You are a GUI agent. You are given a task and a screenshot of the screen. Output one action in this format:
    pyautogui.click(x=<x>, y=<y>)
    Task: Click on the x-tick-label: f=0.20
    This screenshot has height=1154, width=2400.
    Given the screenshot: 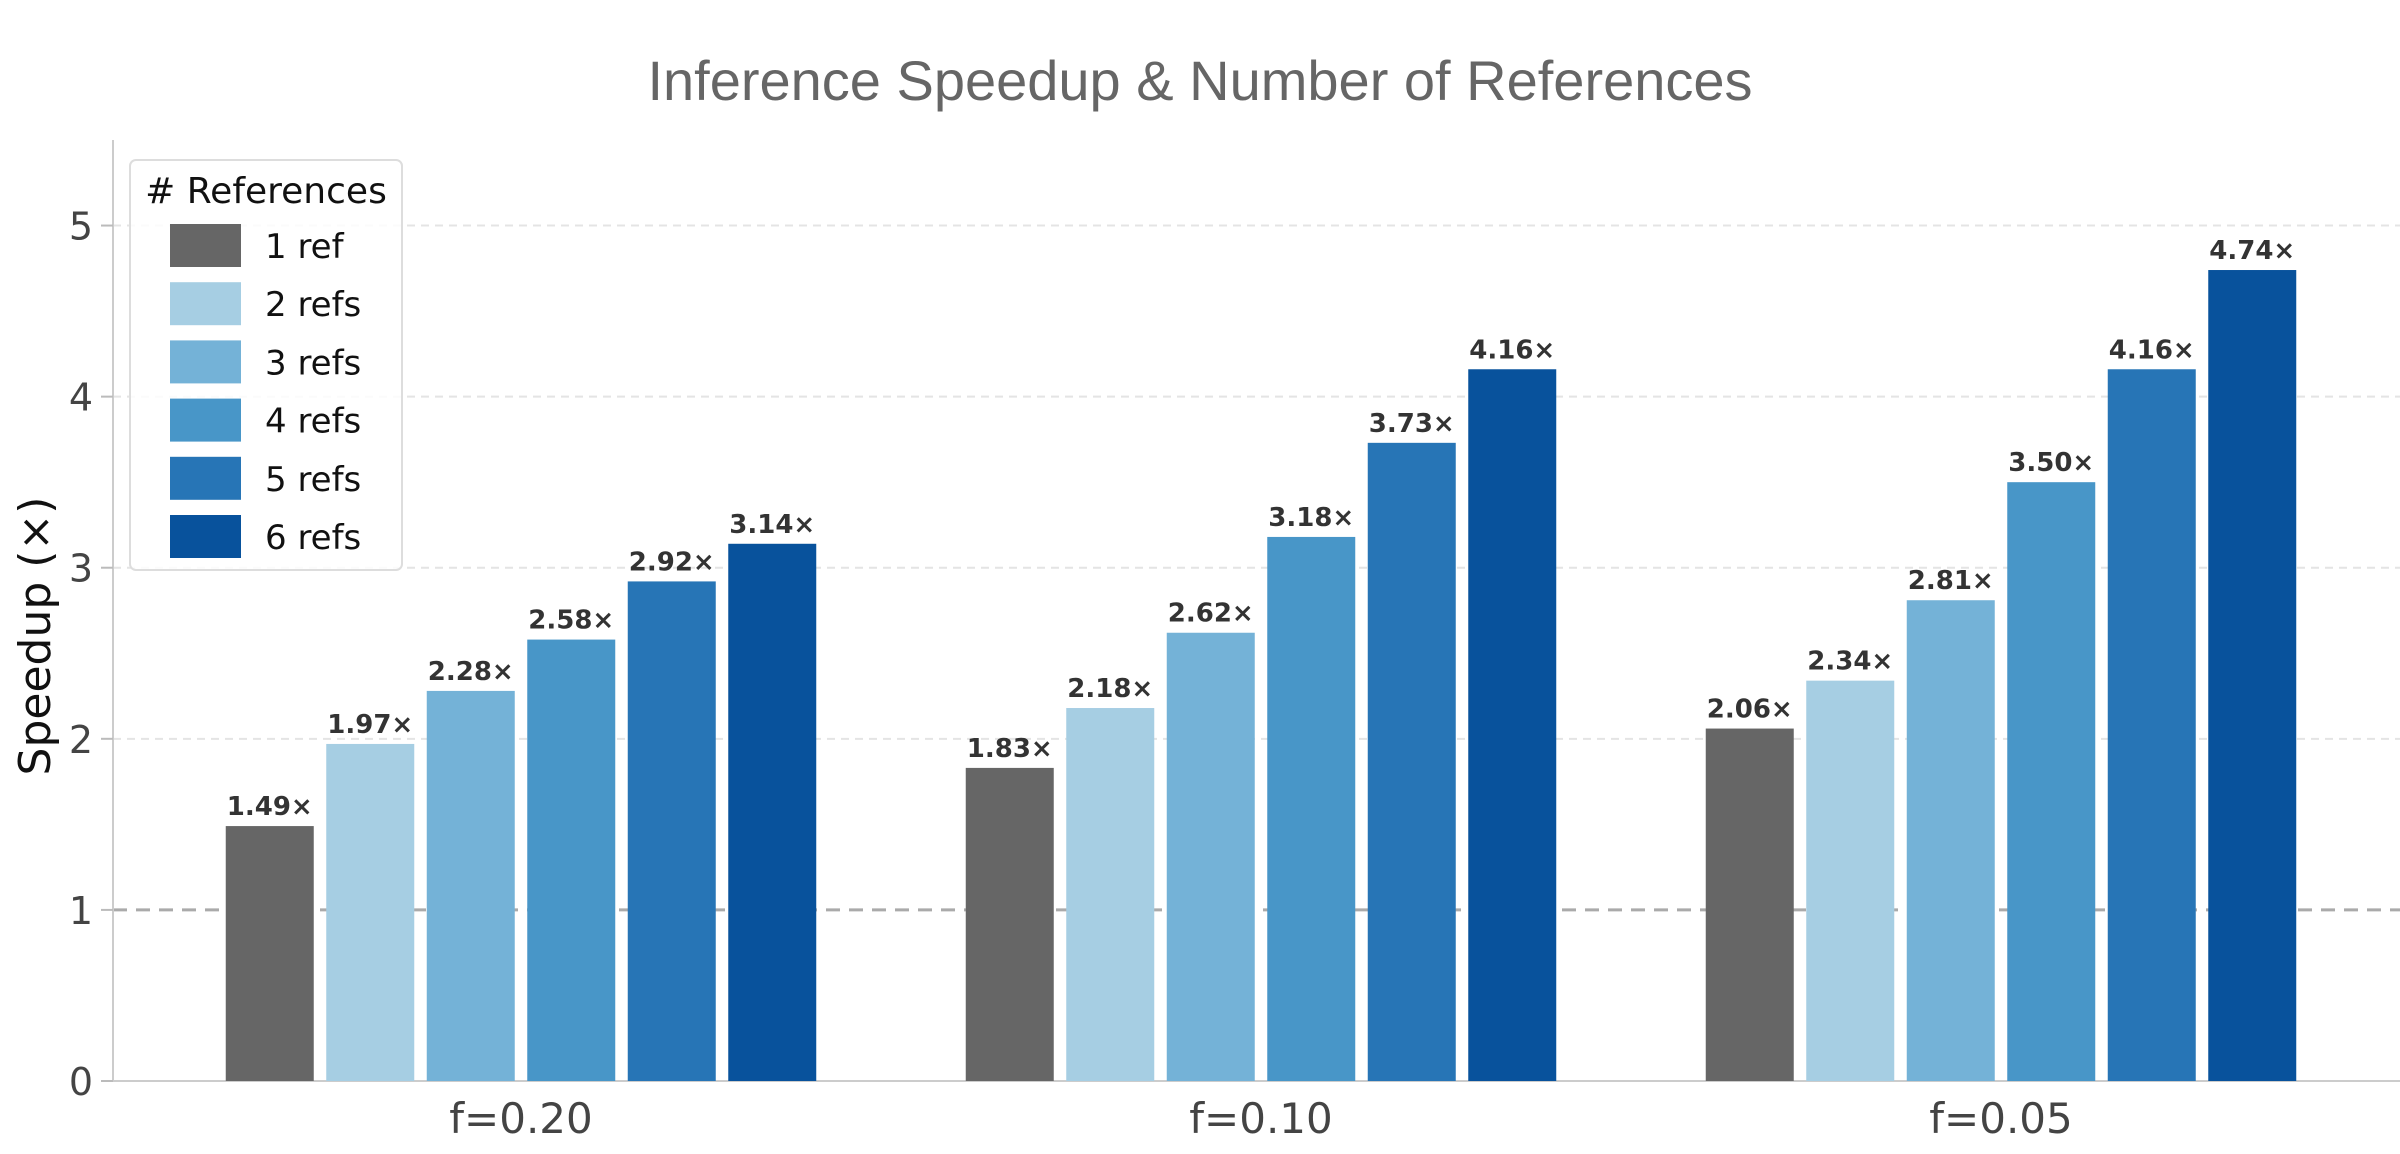 What is the action you would take?
    pyautogui.click(x=521, y=1118)
    